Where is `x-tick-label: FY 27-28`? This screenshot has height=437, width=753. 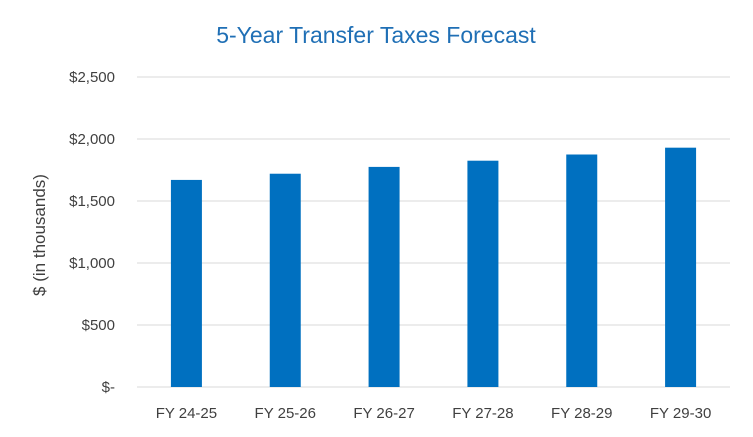
x-tick-label: FY 27-28 is located at coordinates (482, 413).